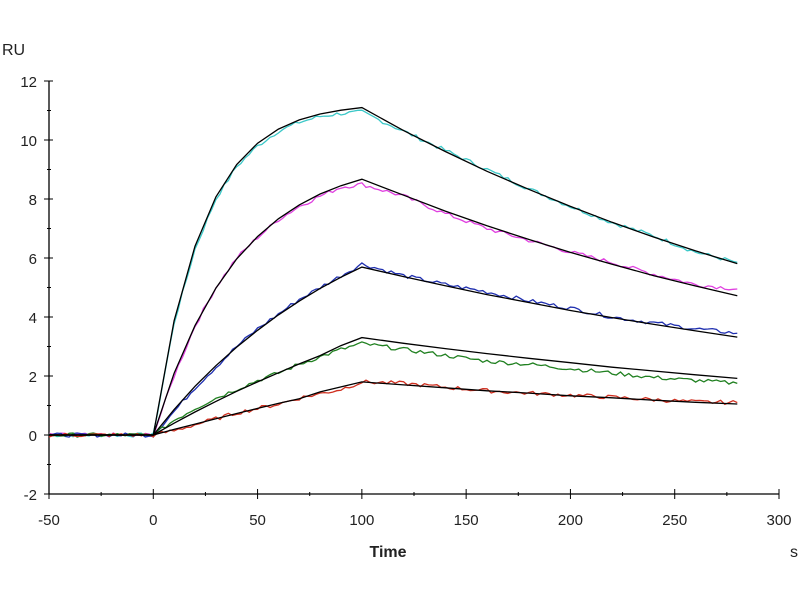 This screenshot has width=800, height=600. I want to click on x-tick-label: 150, so click(466, 520).